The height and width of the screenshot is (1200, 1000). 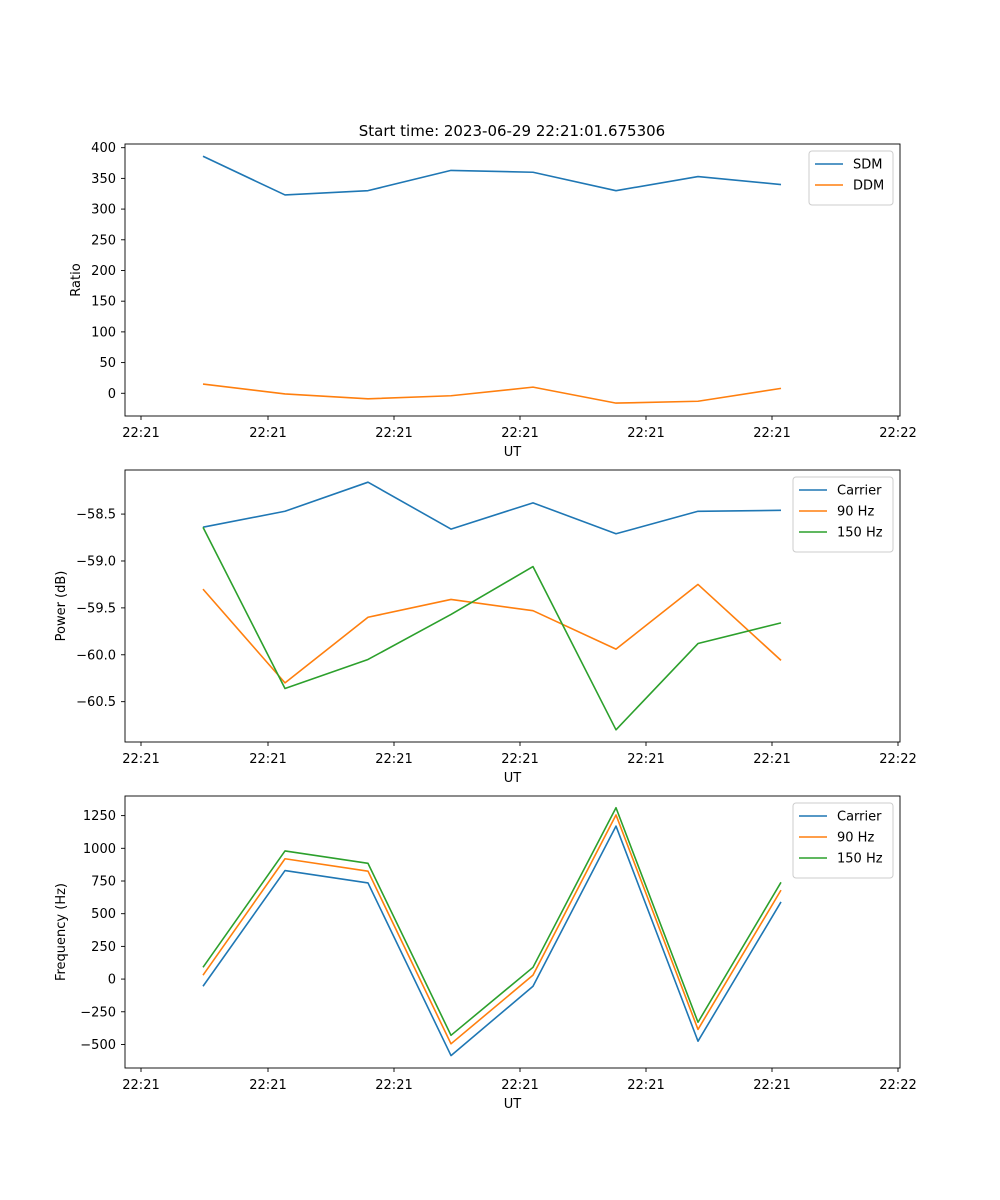 I want to click on y-axis-label: Frequency (Hz), so click(x=61, y=932).